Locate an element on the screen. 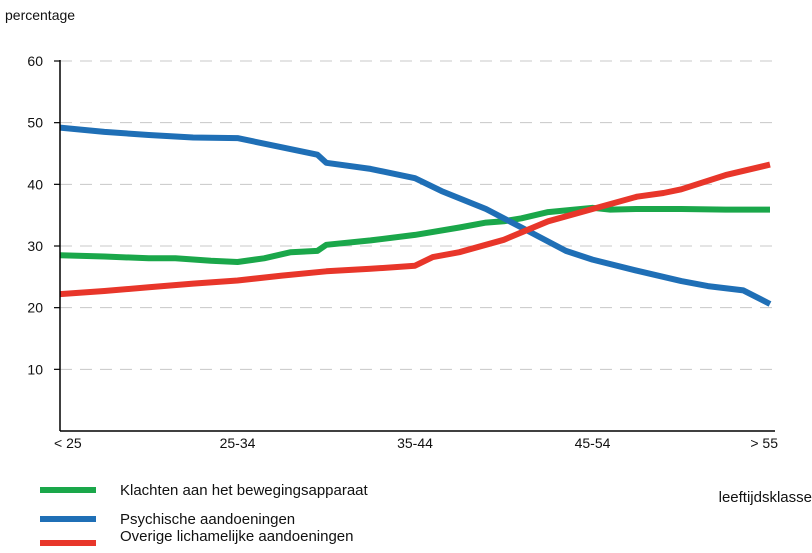  y-tick-labels: 10 20 30 40 50 60 is located at coordinates (43, 215).